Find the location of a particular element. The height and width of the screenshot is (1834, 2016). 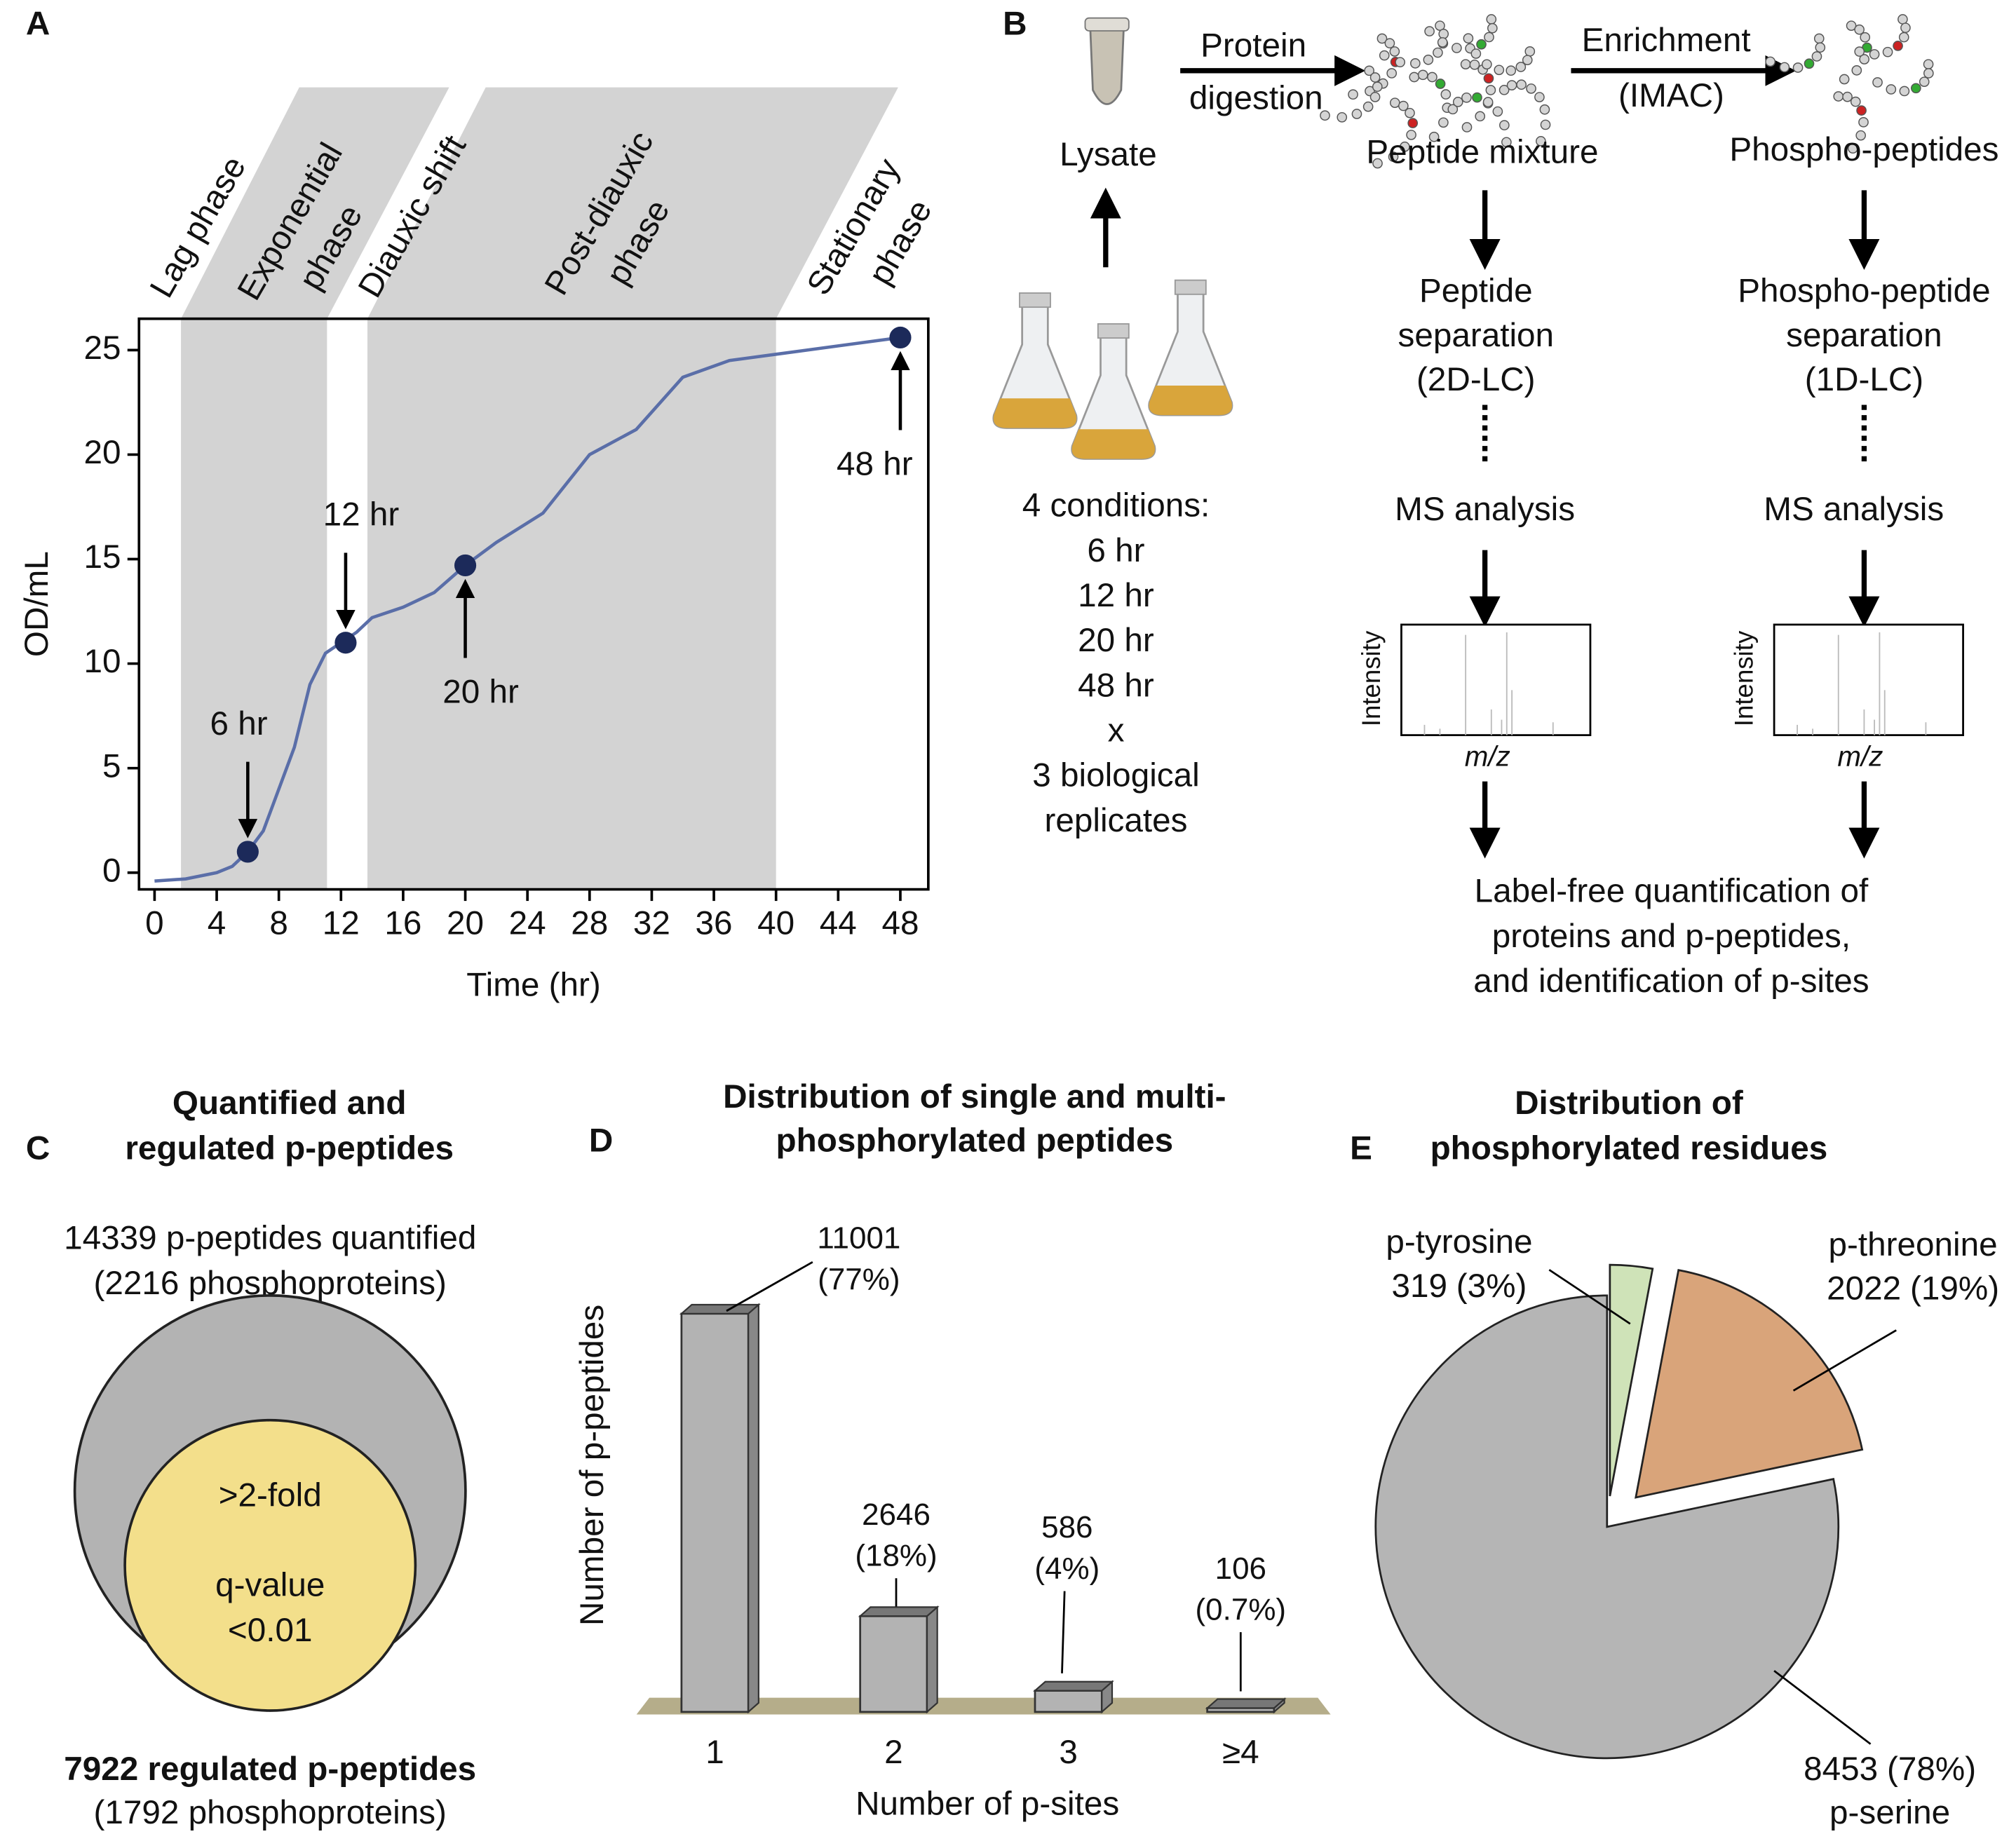

value-label: 11001 is located at coordinates (858, 1238).